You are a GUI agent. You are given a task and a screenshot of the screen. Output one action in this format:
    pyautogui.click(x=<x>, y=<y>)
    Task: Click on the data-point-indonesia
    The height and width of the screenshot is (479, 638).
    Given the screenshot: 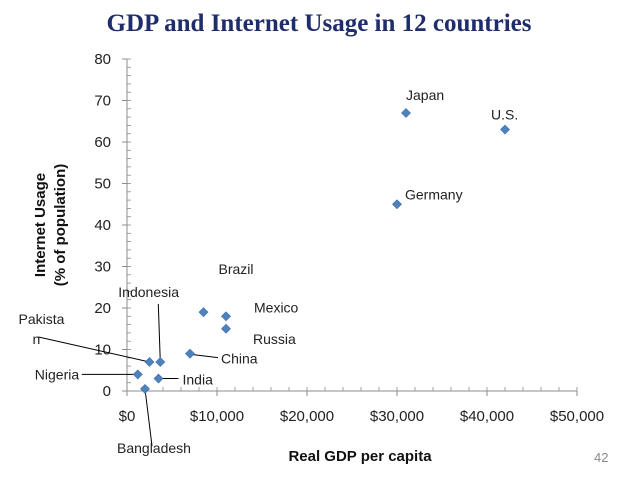 What is the action you would take?
    pyautogui.click(x=160, y=362)
    